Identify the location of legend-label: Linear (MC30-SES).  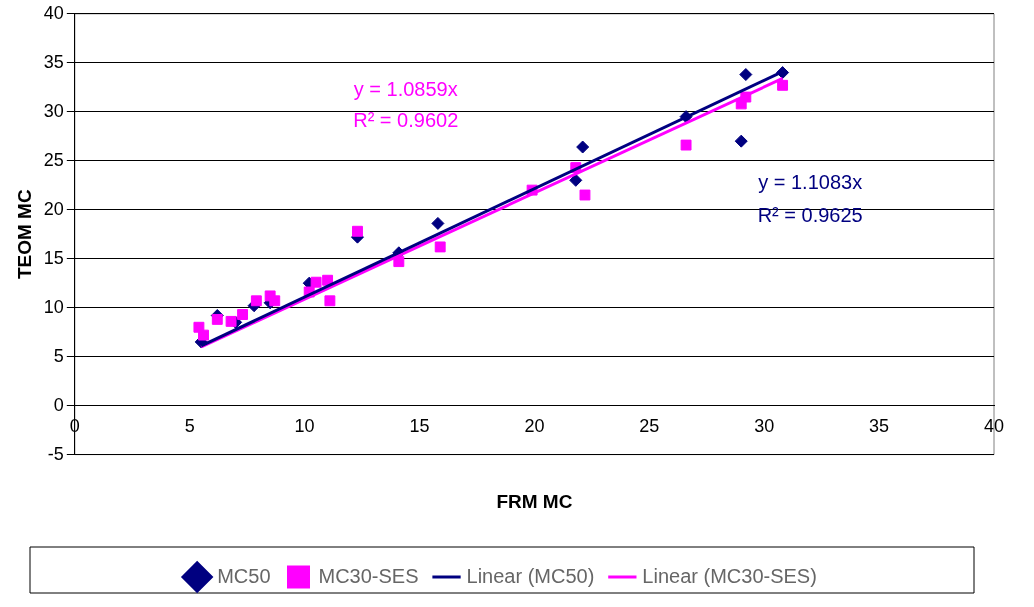
(729, 575).